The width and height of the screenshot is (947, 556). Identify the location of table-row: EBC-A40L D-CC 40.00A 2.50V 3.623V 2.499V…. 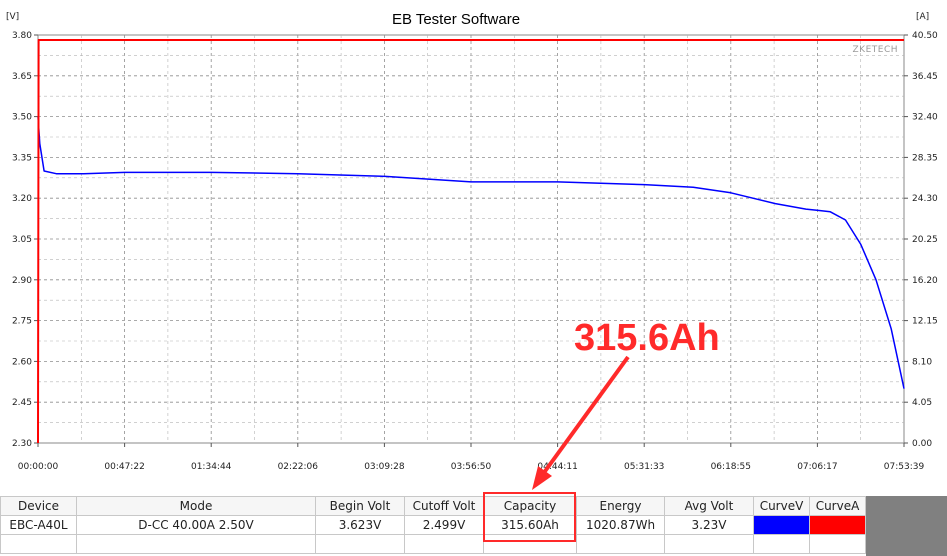
(433, 525).